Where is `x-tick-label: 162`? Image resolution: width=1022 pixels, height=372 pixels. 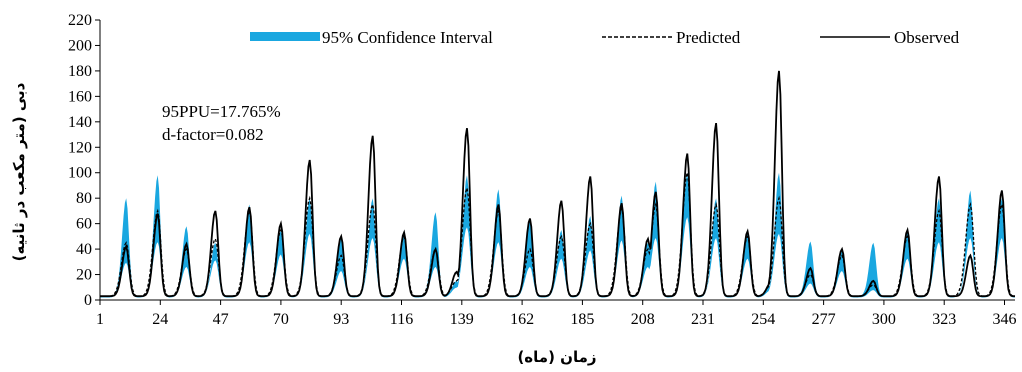
x-tick-label: 162 is located at coordinates (522, 319).